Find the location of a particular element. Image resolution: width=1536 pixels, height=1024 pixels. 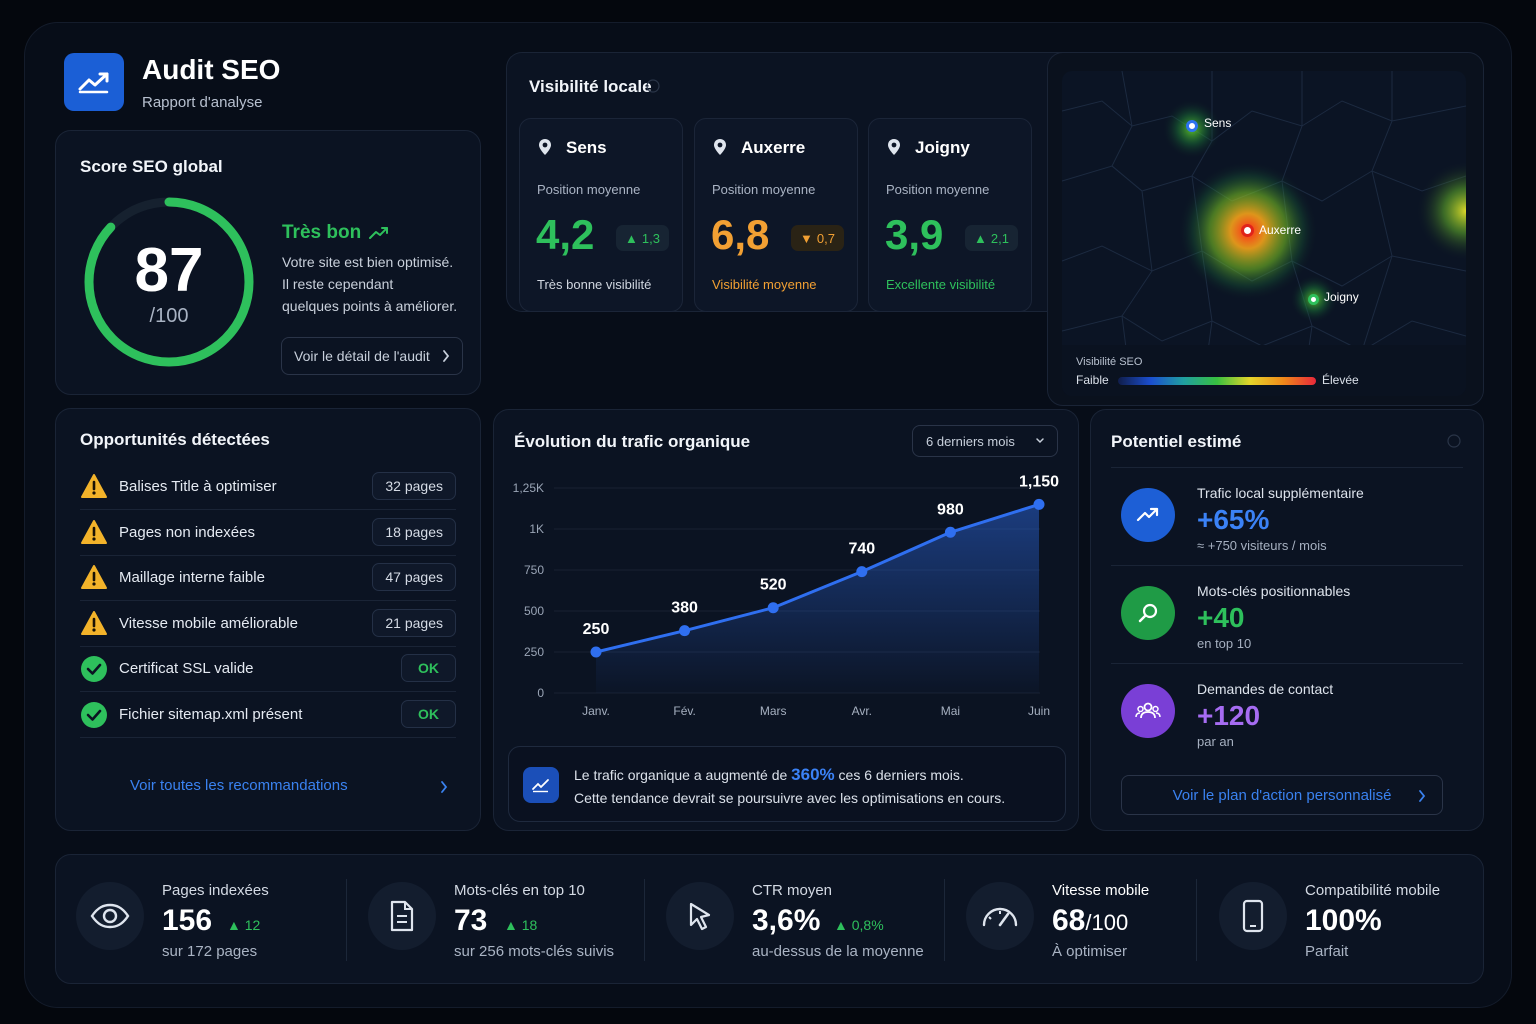

opportunities-title: Opportunités détectées is located at coordinates (175, 439).